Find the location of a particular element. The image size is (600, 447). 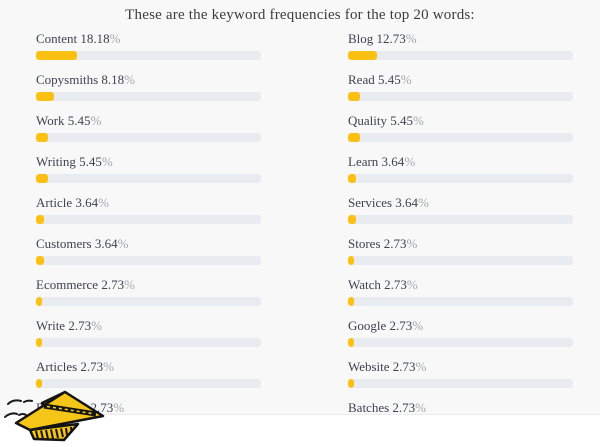

keyword-row: Google 2.73% is located at coordinates (460, 333).